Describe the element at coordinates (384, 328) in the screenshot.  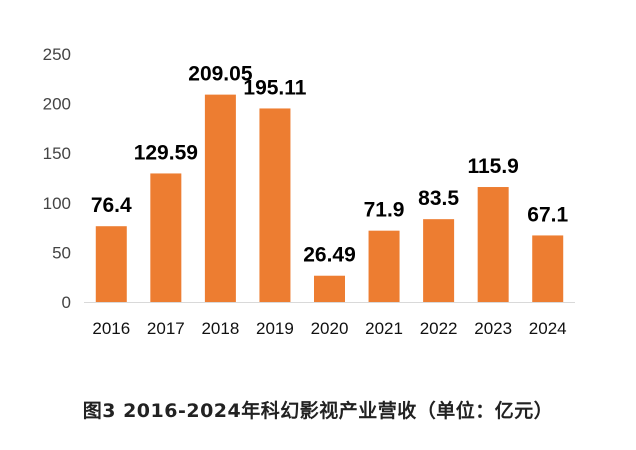
I see `x-tick-label-2021: 2021` at that location.